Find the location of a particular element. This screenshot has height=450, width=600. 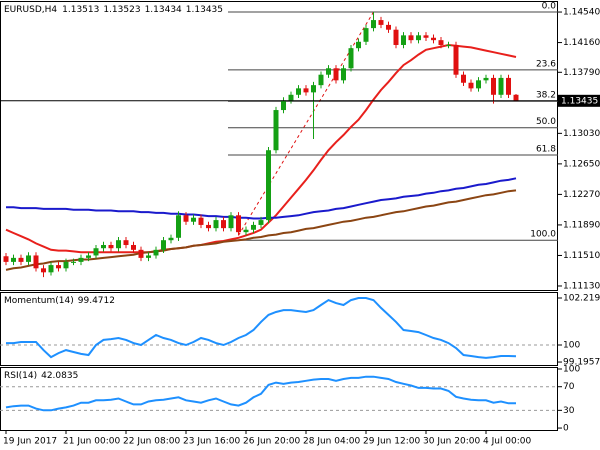

low: 1.13434 is located at coordinates (163, 10).